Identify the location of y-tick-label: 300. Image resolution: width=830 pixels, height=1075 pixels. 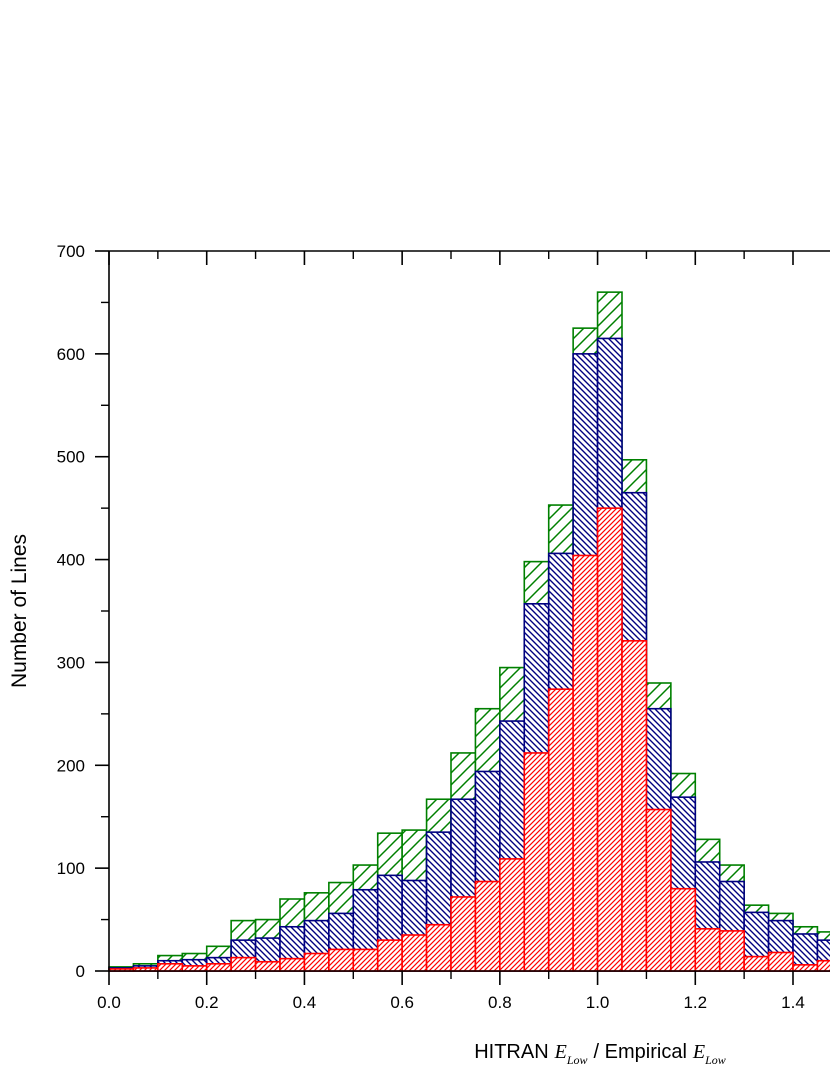
(71, 662).